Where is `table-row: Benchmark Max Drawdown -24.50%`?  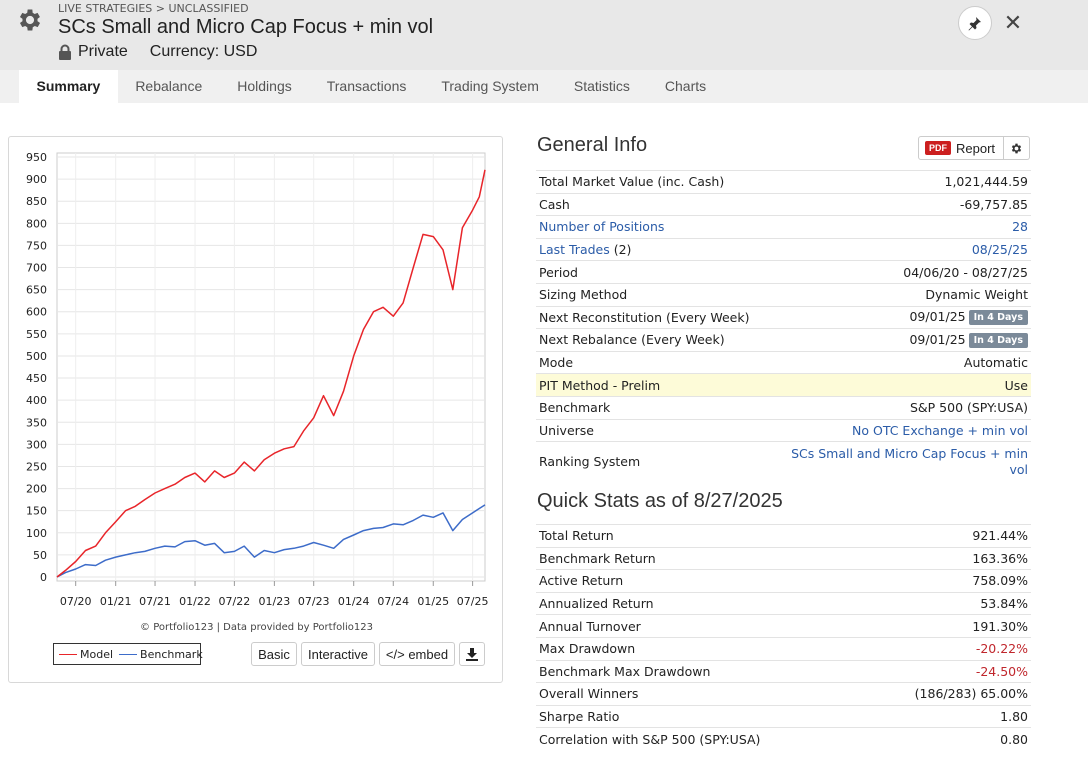
table-row: Benchmark Max Drawdown -24.50% is located at coordinates (783, 671).